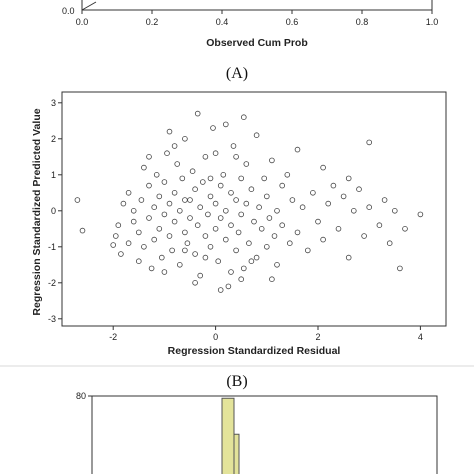 The height and width of the screenshot is (474, 474). Describe the element at coordinates (432, 22) in the screenshot. I see `pp-x-tick-label: 1.0` at that location.